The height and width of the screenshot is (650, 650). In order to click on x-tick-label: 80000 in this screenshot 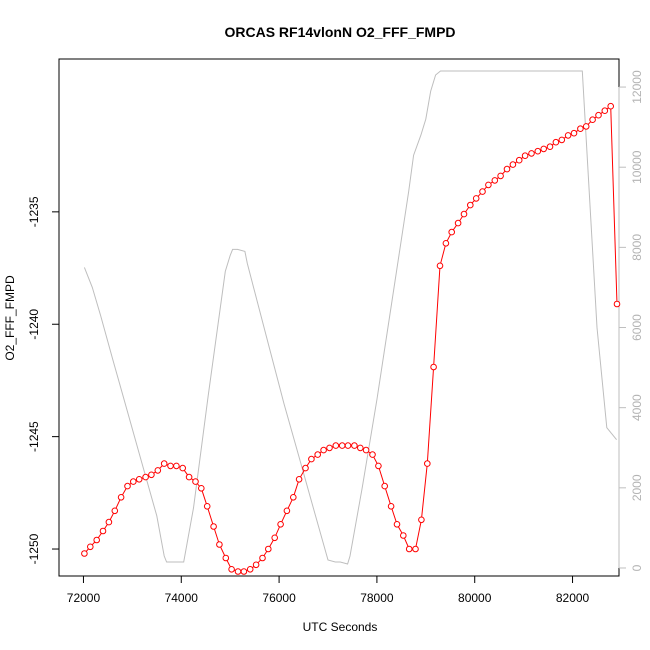, I will do `click(475, 598)`.